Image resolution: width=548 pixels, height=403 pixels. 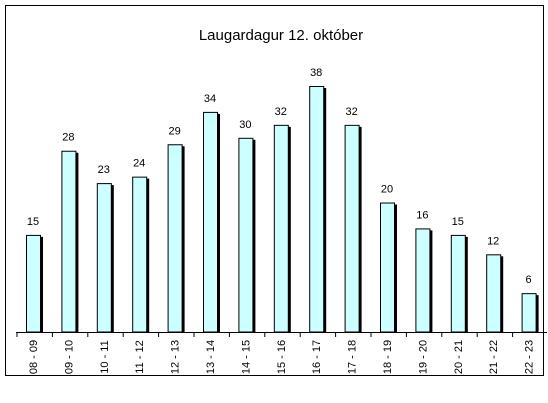 What do you see at coordinates (105, 356) in the screenshot?
I see `x-tick-label: 10 - 11` at bounding box center [105, 356].